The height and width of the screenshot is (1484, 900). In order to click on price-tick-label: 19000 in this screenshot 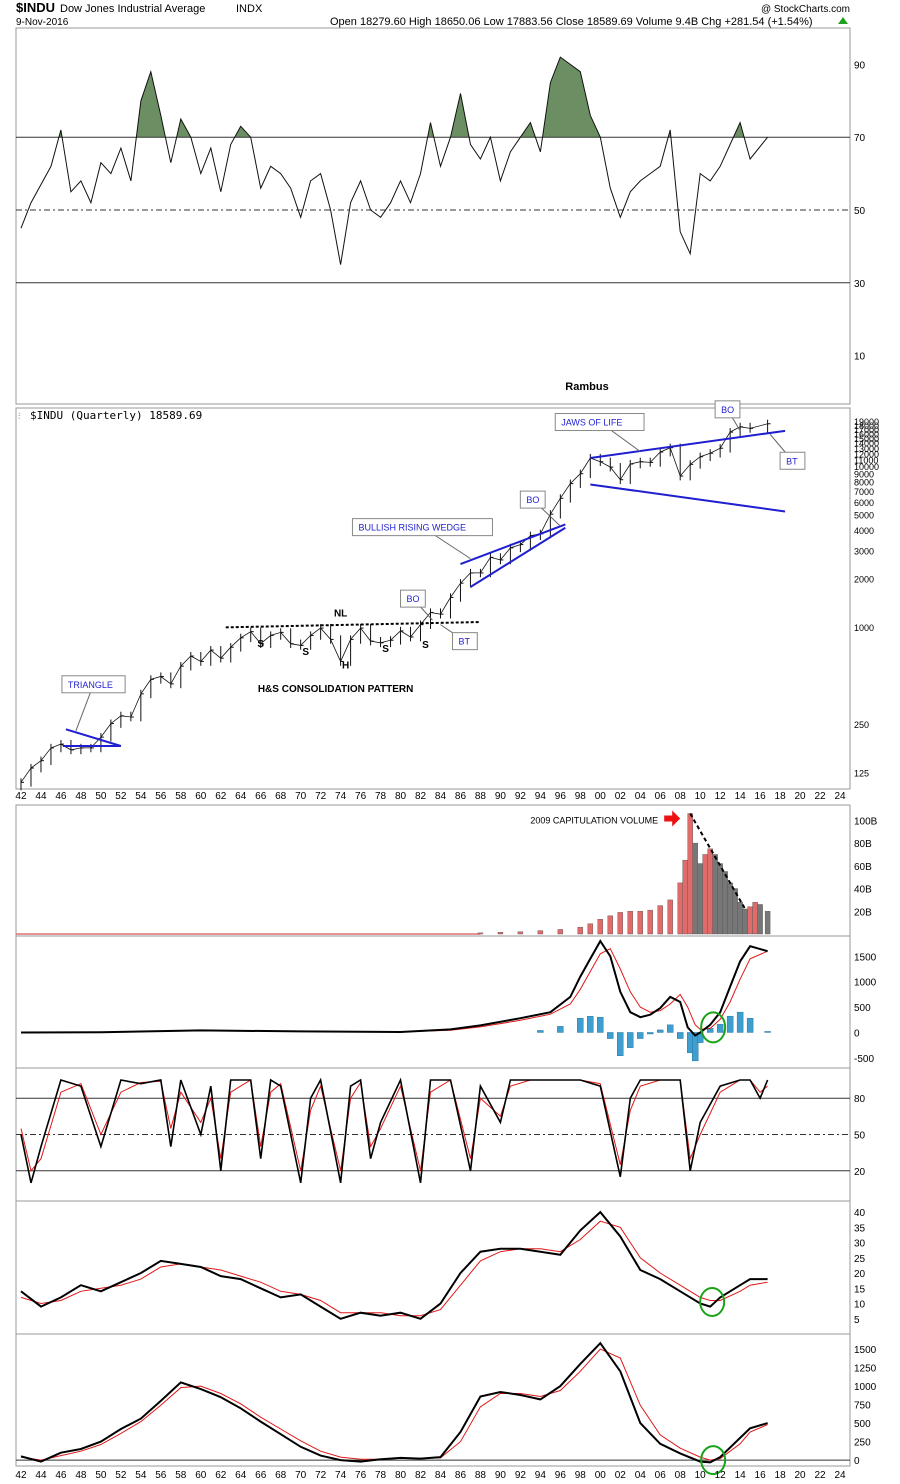, I will do `click(866, 422)`.